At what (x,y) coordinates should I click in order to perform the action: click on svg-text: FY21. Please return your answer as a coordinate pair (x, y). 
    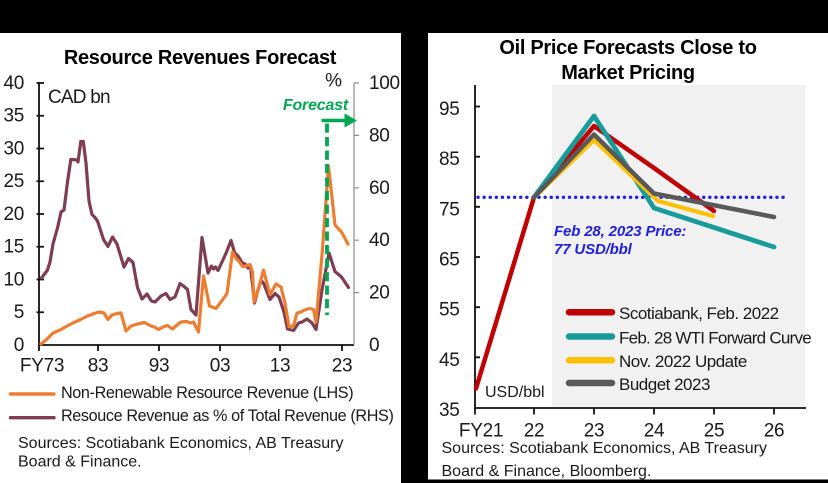
    Looking at the image, I should click on (481, 431).